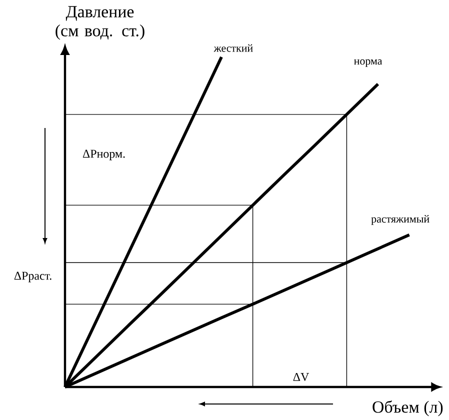 Image resolution: width=449 pixels, height=420 pixels. Describe the element at coordinates (103, 155) in the screenshot. I see `annotation: ΔPнорм.` at that location.